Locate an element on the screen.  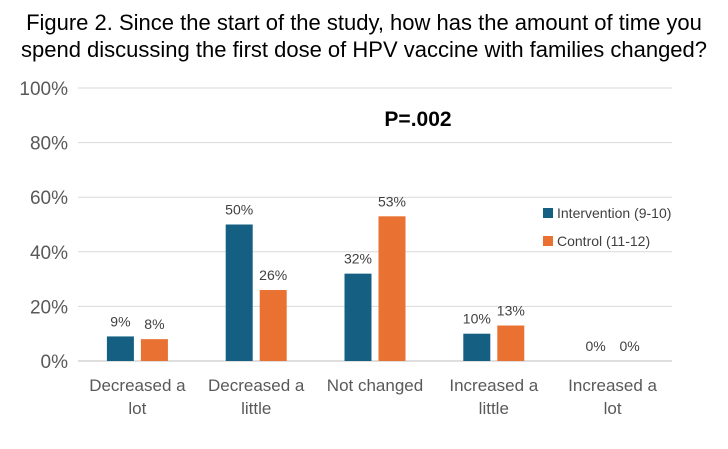
y-tick-label: 0% is located at coordinates (55, 362).